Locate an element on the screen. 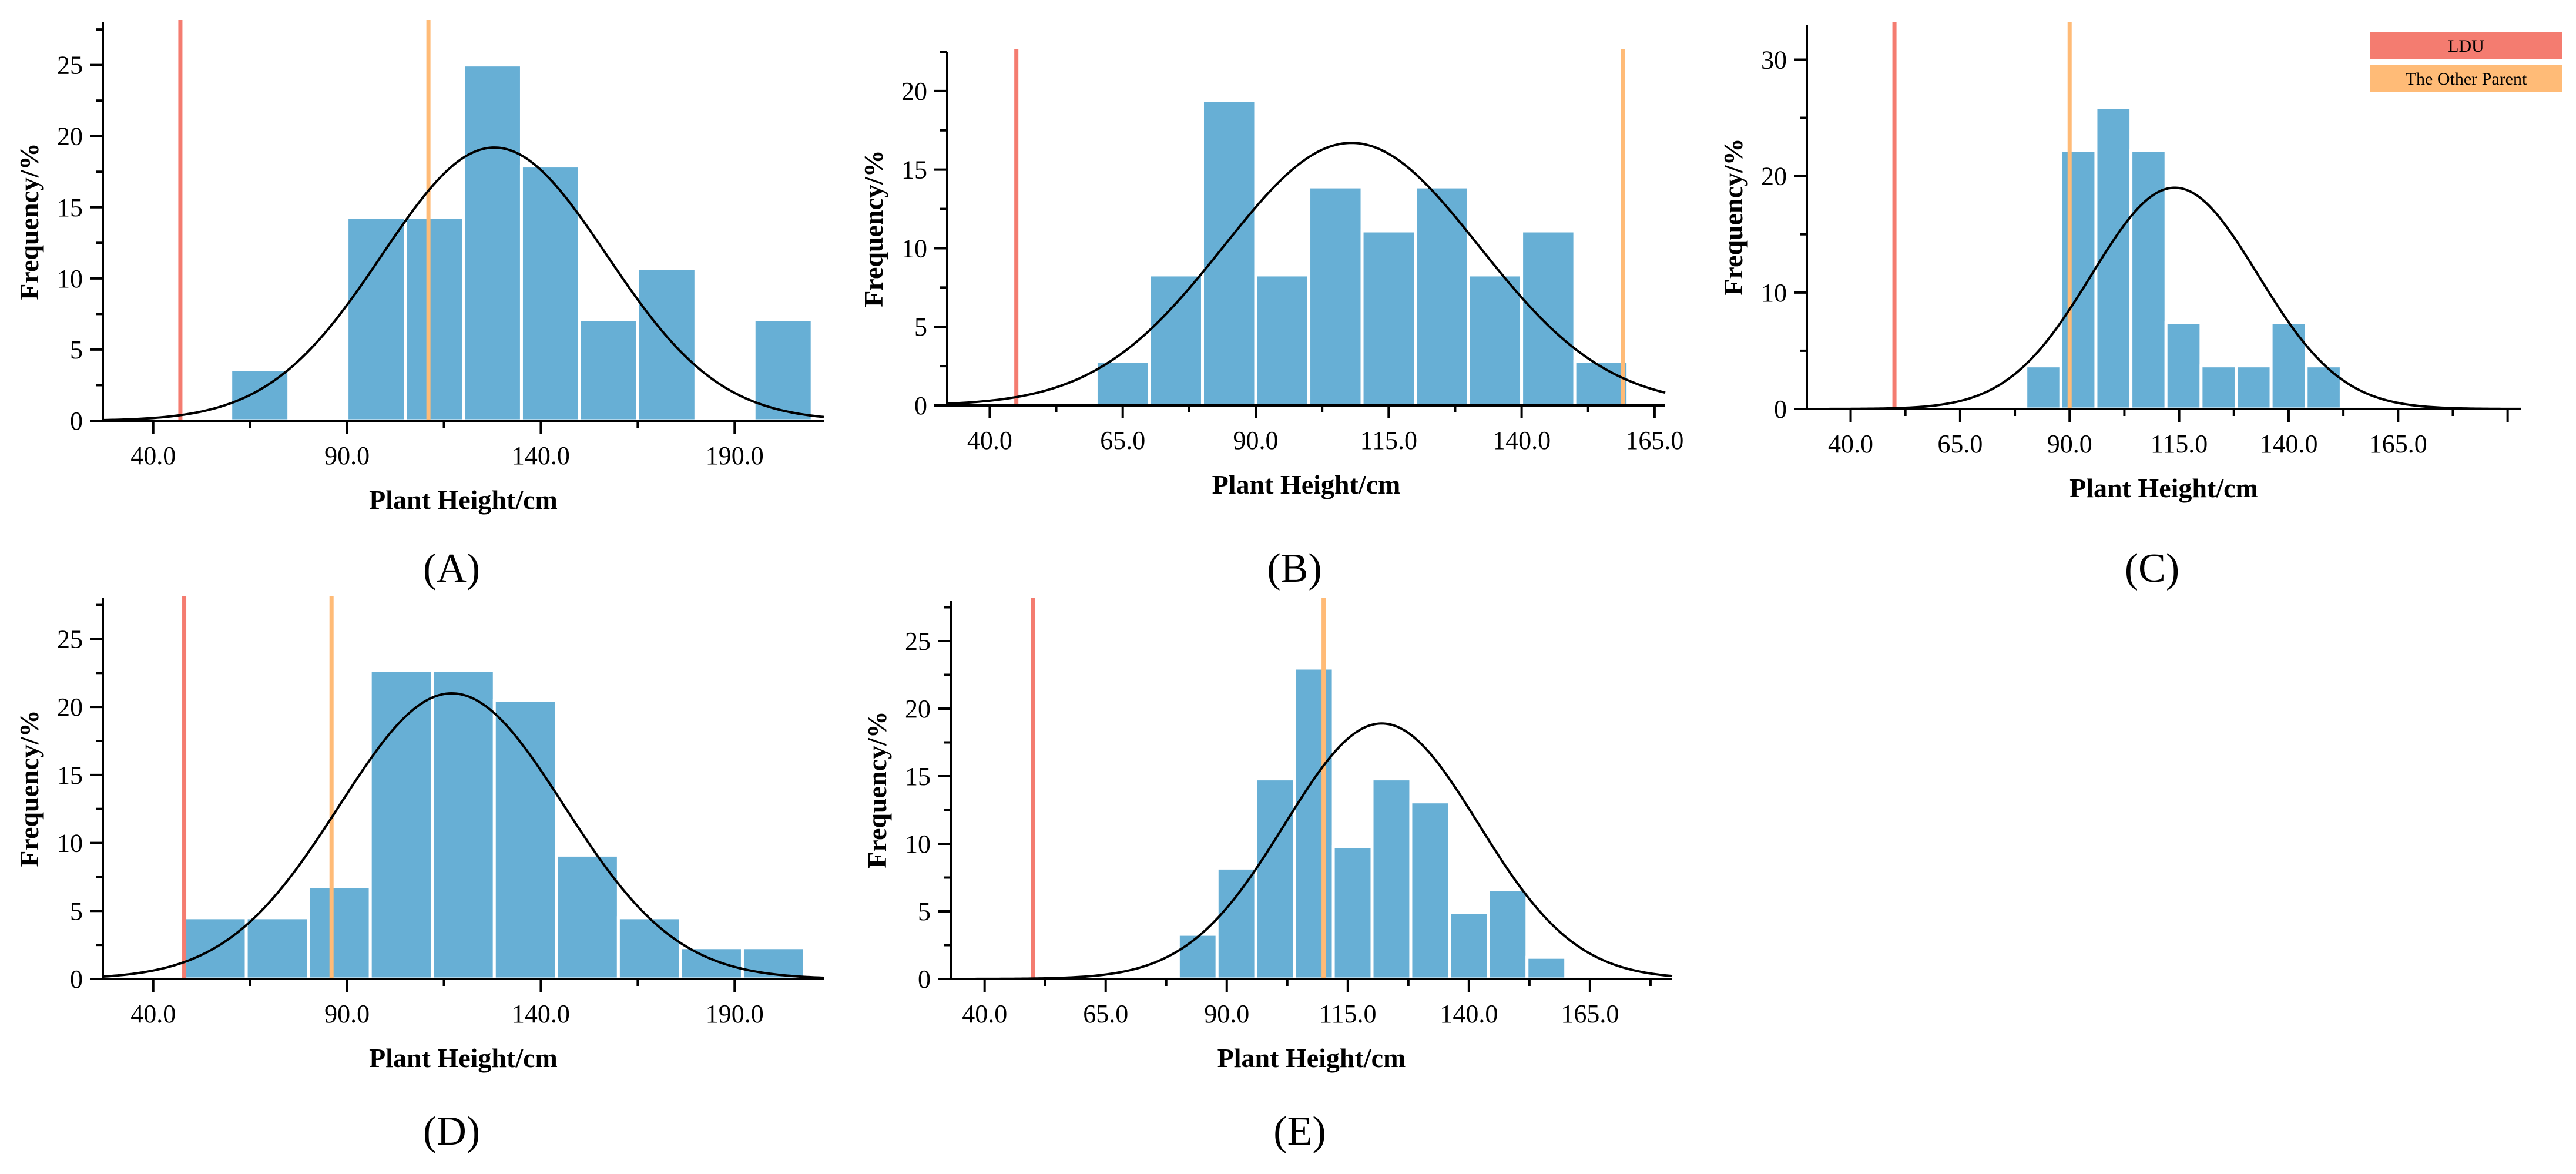 Image resolution: width=2576 pixels, height=1174 pixels. legend-label-ldu: LDU is located at coordinates (2466, 46).